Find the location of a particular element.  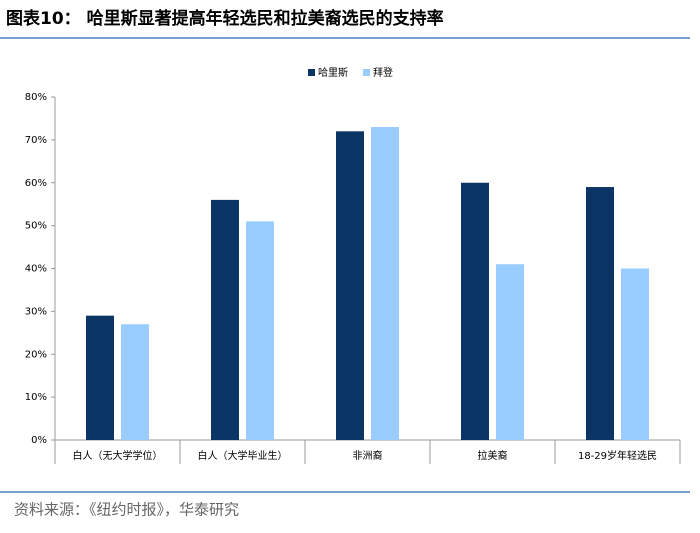

source: 资料来源：《纽约时报》，华泰研究 is located at coordinates (126, 510).